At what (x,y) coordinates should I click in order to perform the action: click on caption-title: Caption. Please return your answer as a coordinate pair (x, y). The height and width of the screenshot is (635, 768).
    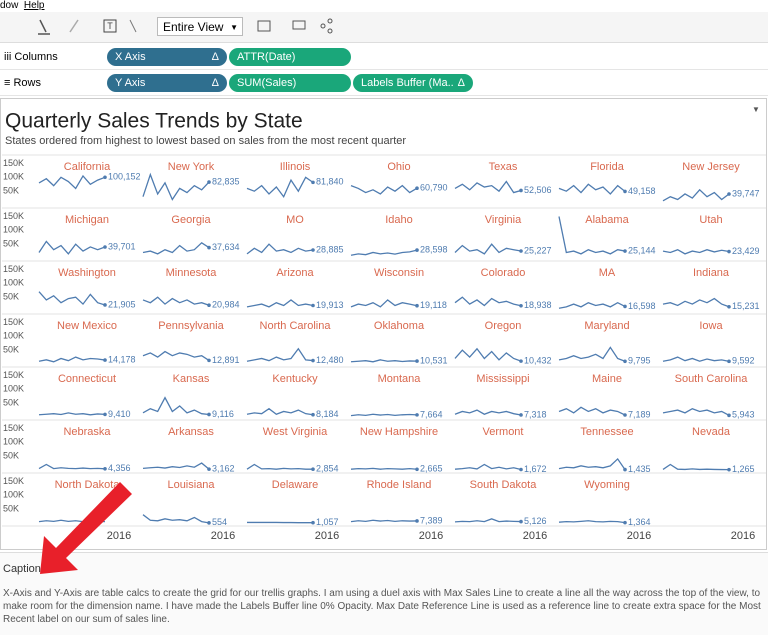
    Looking at the image, I should click on (22, 569).